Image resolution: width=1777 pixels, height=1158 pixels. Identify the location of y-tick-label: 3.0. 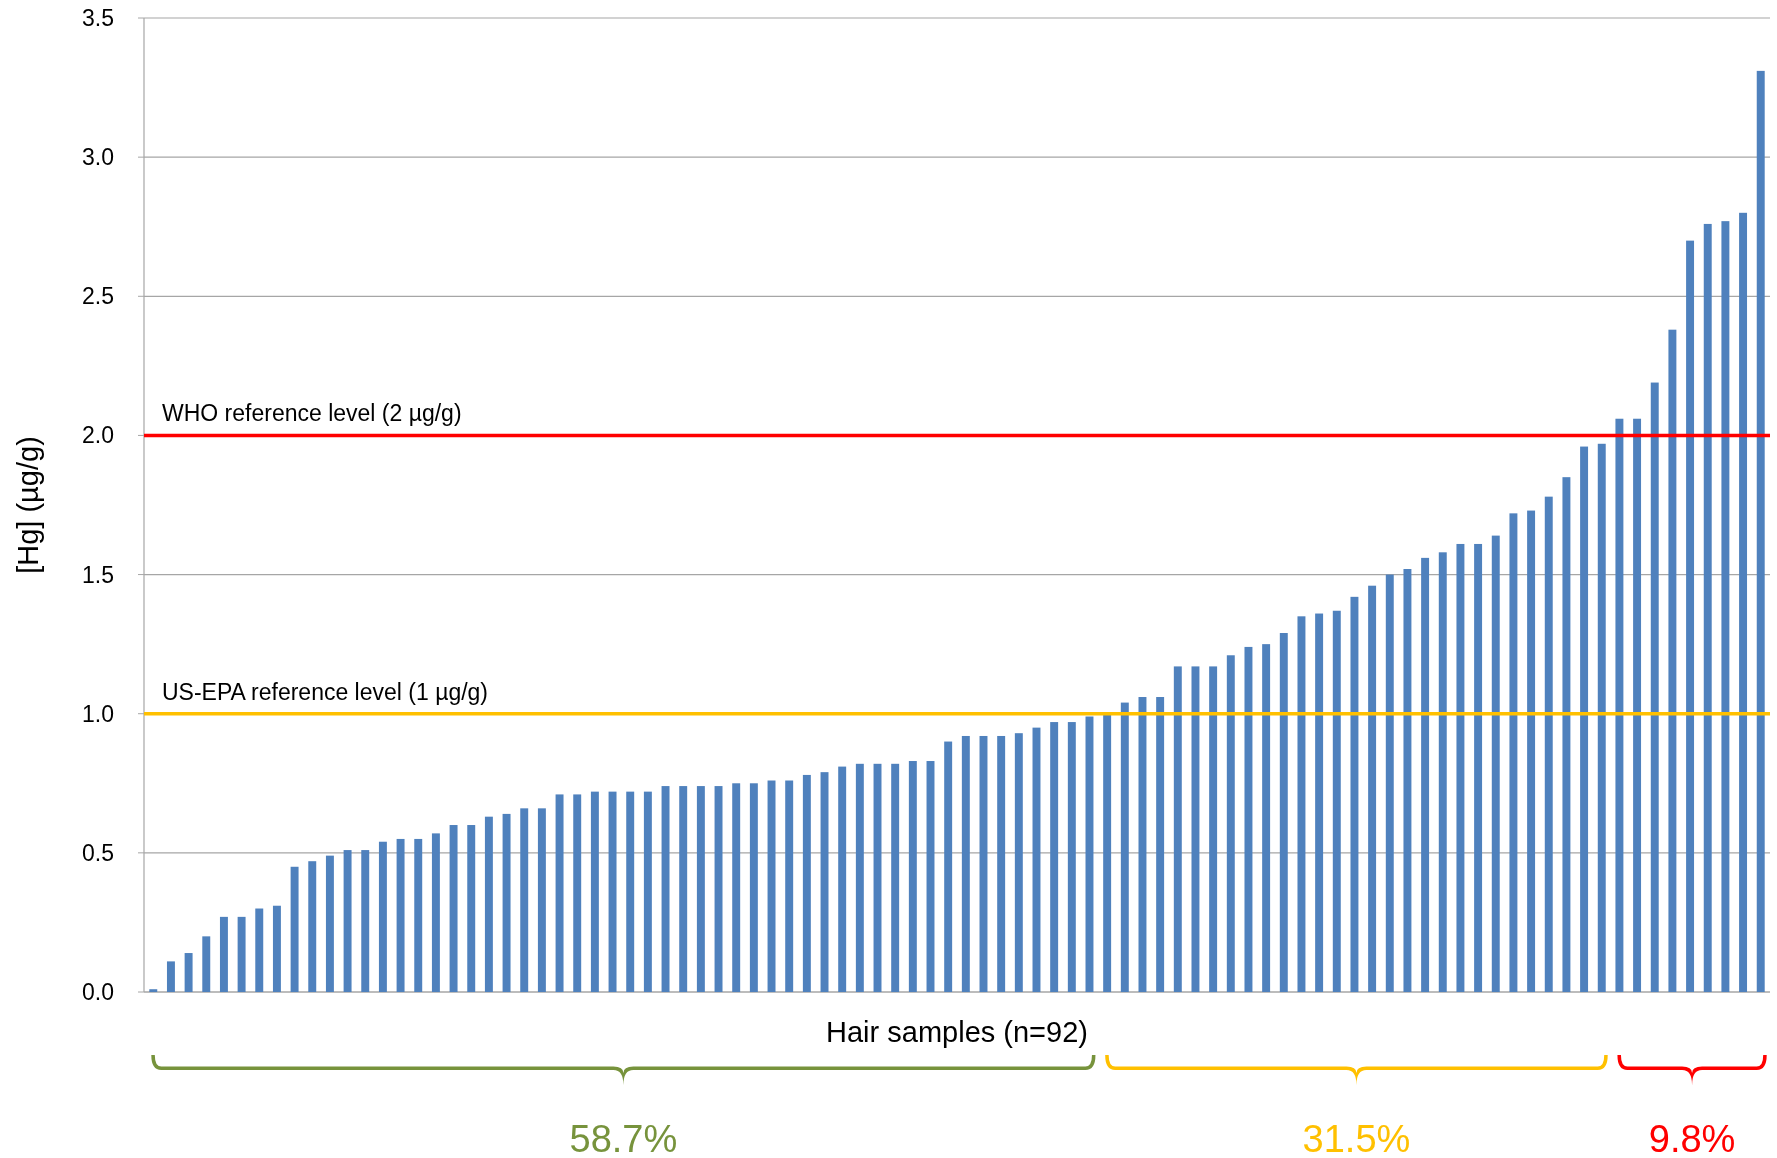
(98, 157).